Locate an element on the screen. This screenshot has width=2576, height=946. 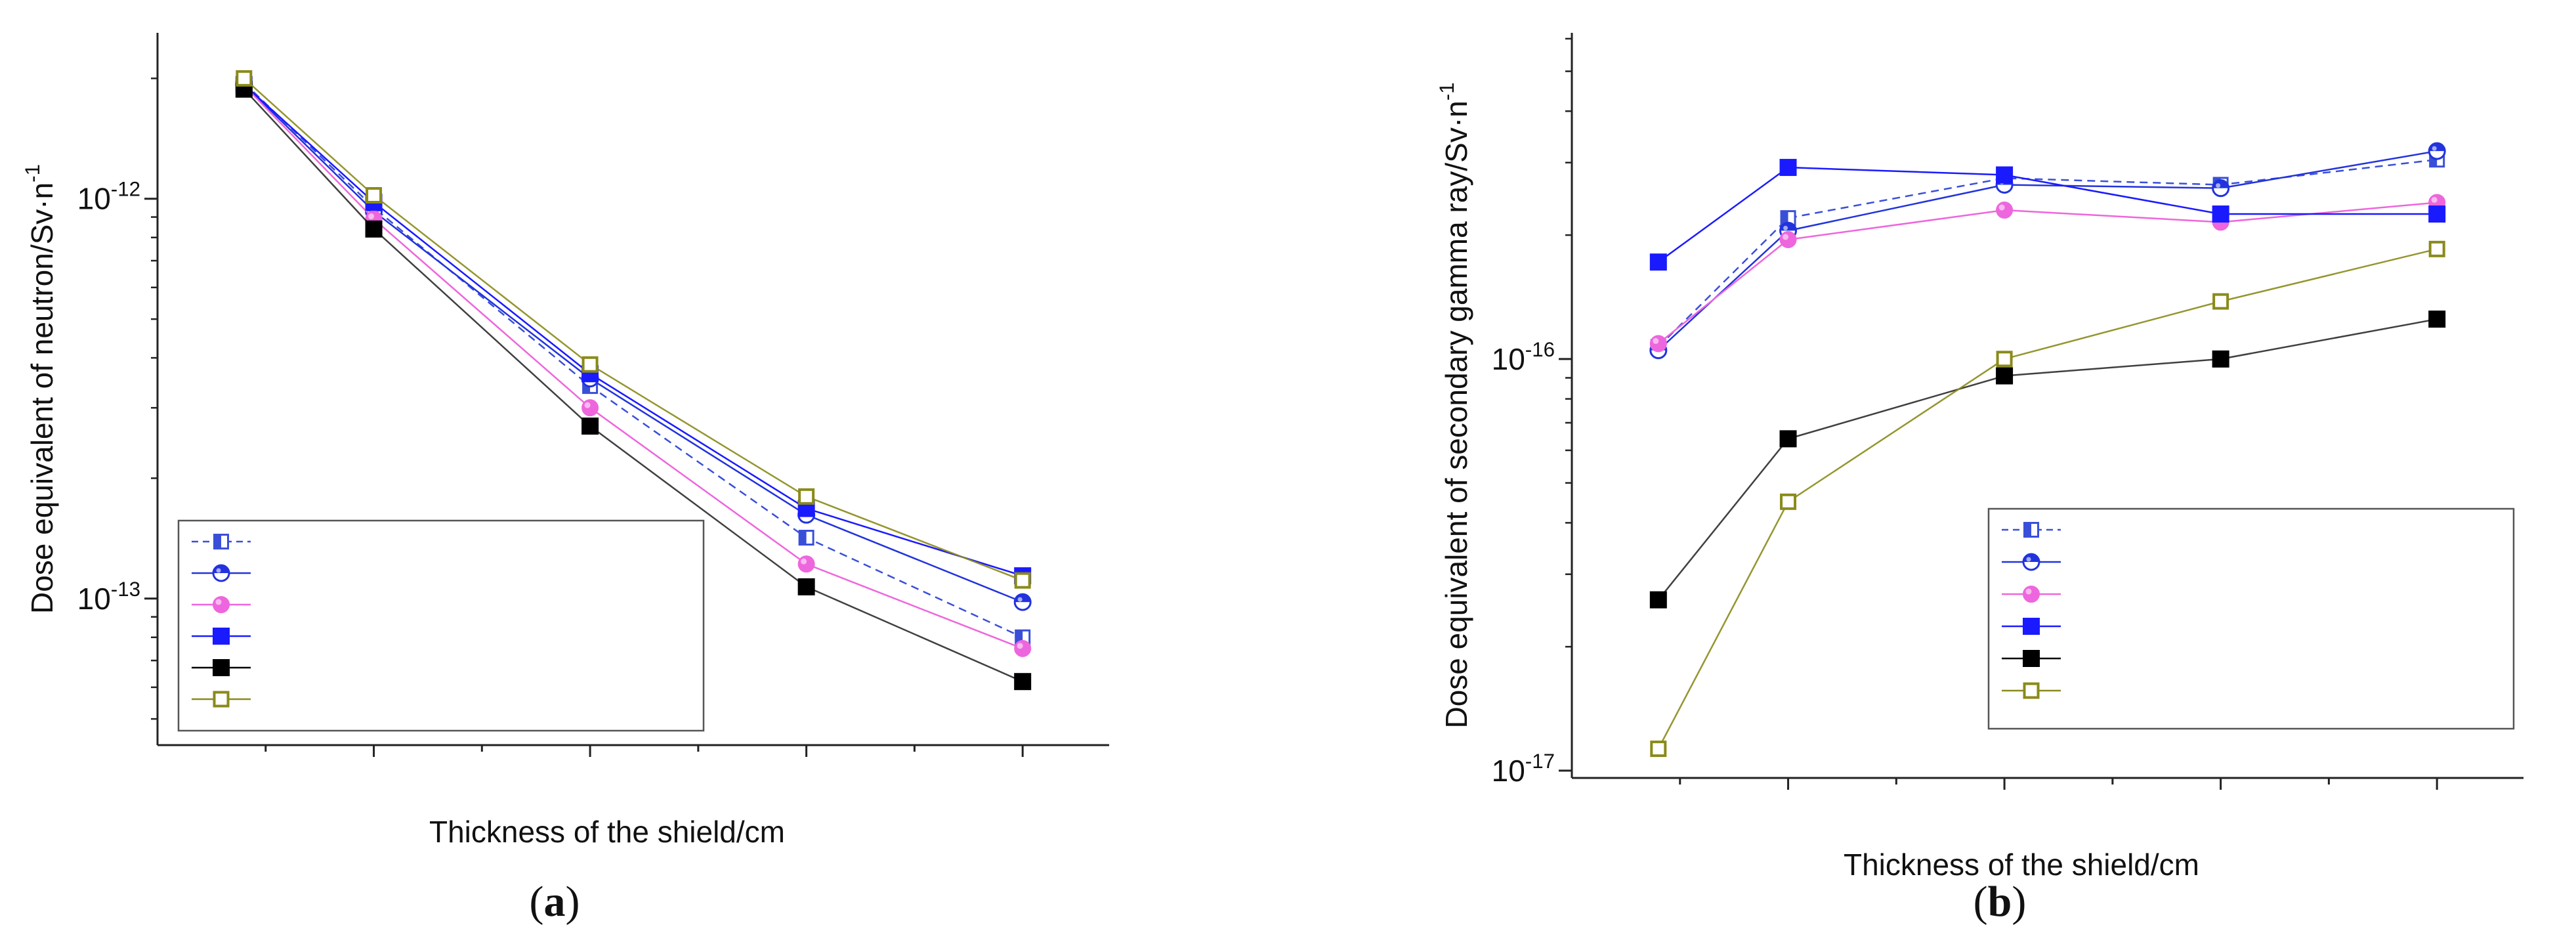
y-tick-exponent: -13 is located at coordinates (125, 589).